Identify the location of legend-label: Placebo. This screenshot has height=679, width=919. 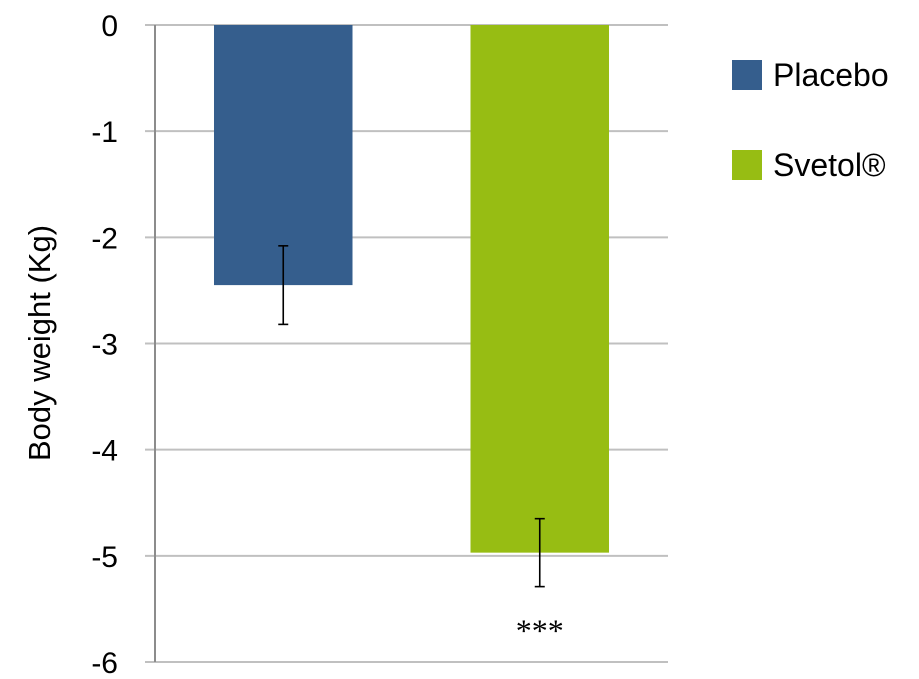
(831, 75).